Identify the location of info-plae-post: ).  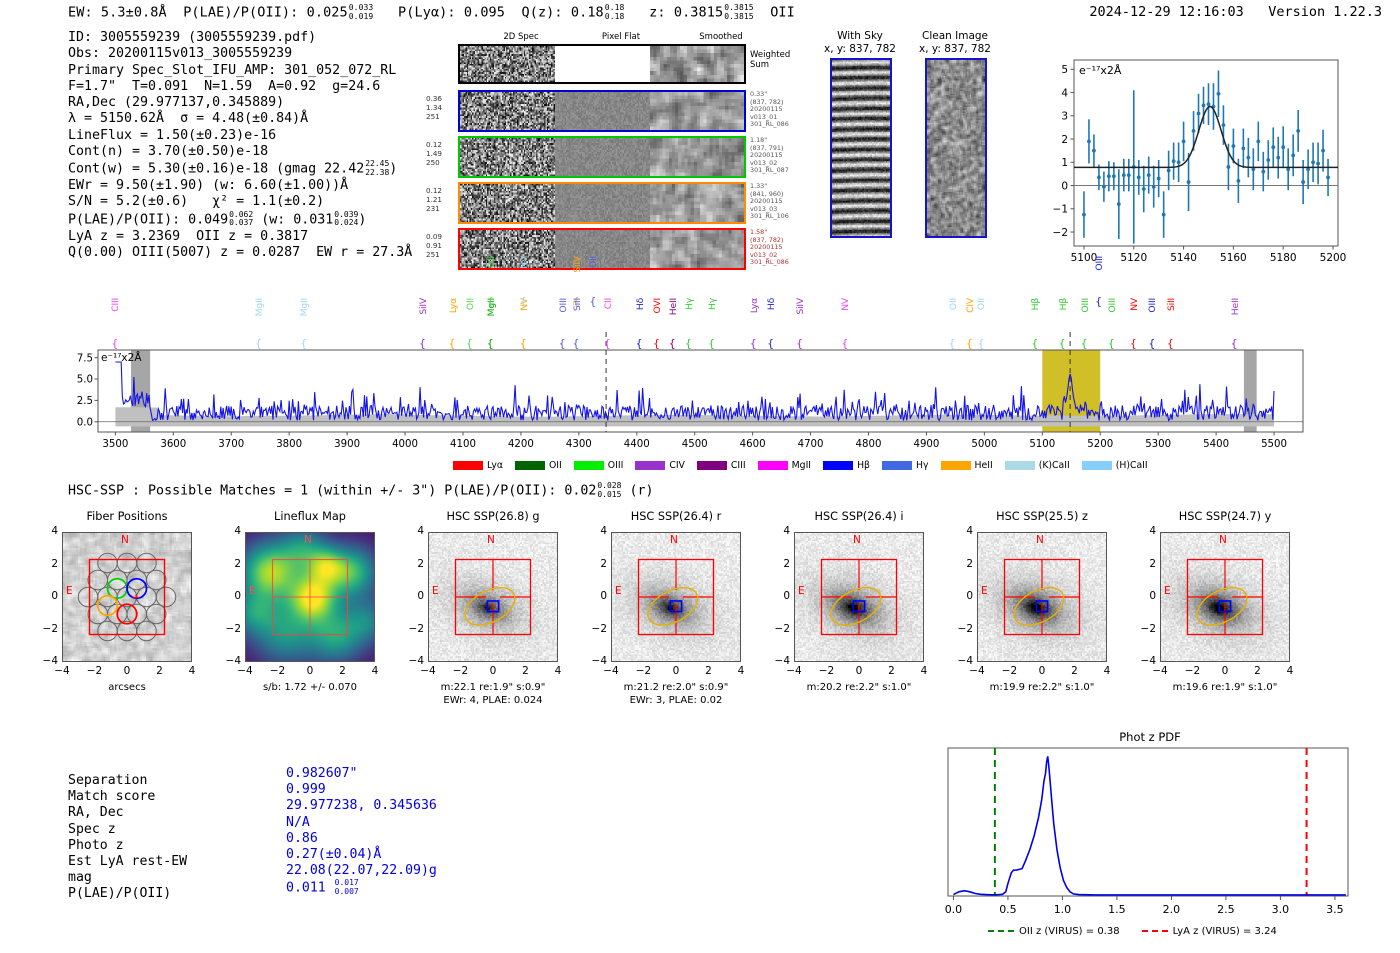
(362, 220).